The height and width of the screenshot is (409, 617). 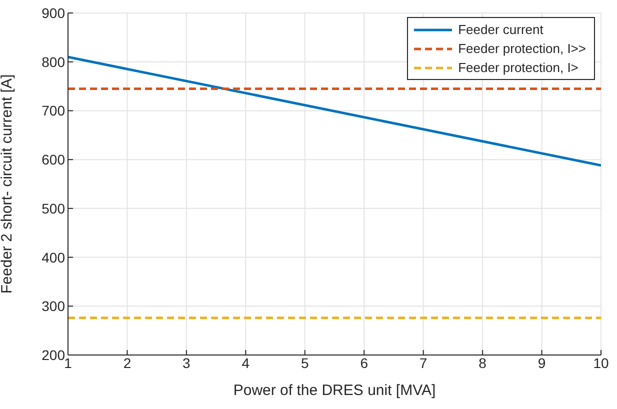 I want to click on x-tick-label: 8, so click(x=482, y=362).